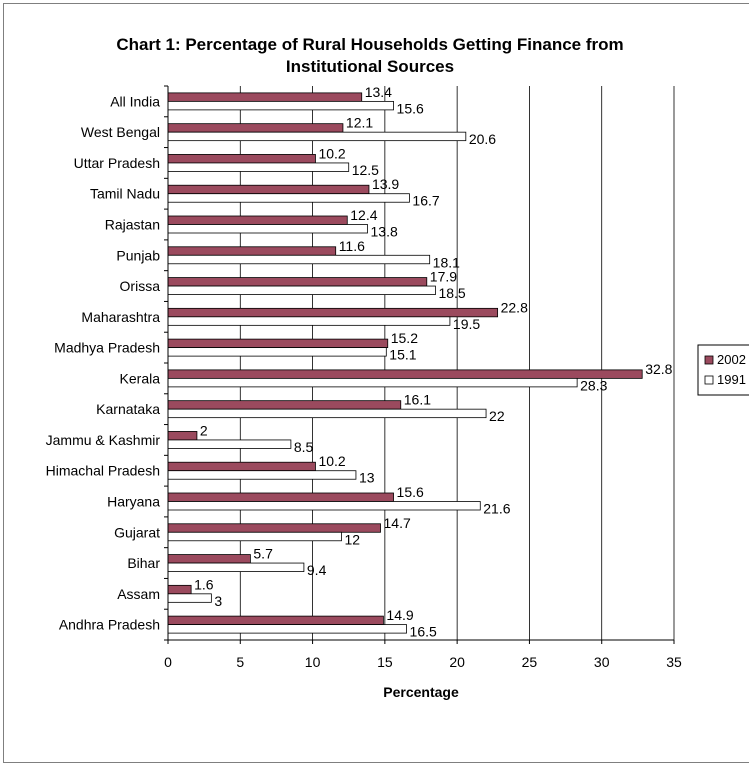 The height and width of the screenshot is (763, 749). Describe the element at coordinates (140, 286) in the screenshot. I see `category-label: Orissa` at that location.